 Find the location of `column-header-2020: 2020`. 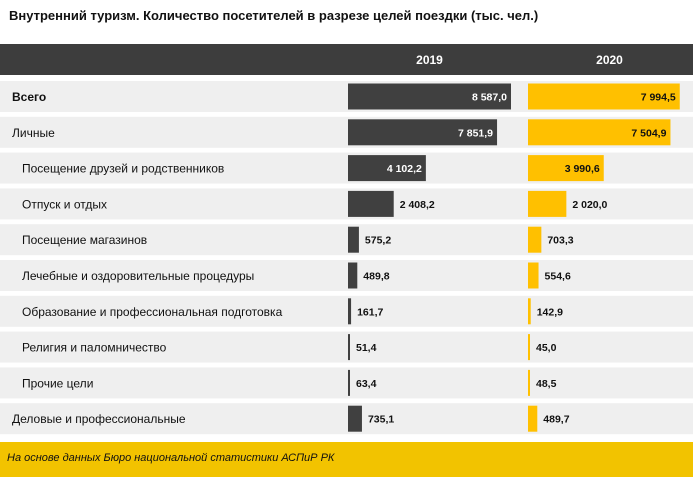

column-header-2020: 2020 is located at coordinates (609, 60).